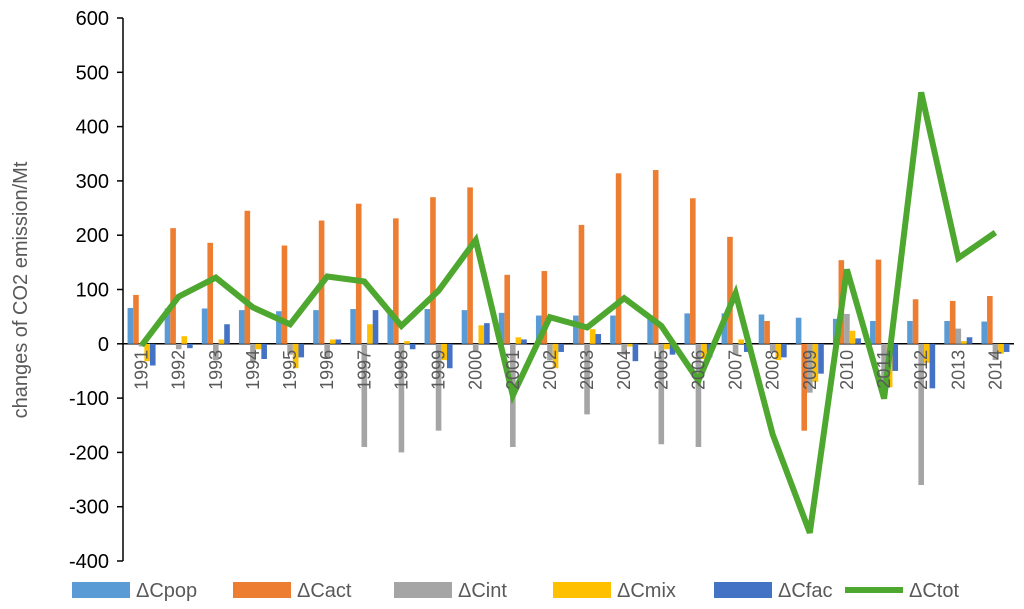  What do you see at coordinates (476, 370) in the screenshot?
I see `x-category-label: 2000` at bounding box center [476, 370].